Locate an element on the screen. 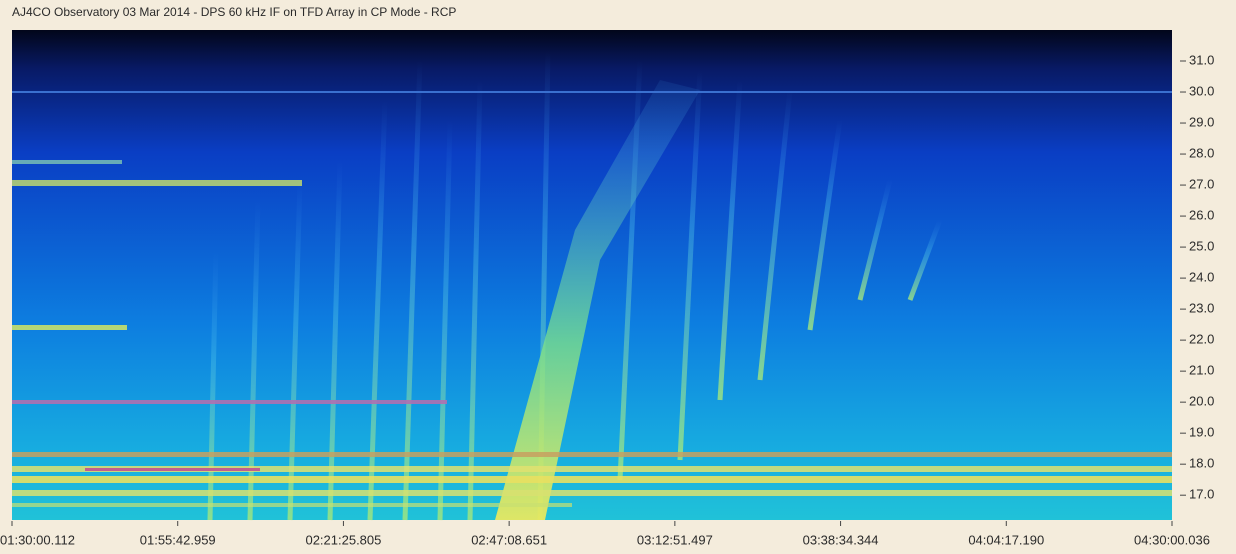 The image size is (1236, 554). y-tick-label: 21.0 is located at coordinates (1201, 370).